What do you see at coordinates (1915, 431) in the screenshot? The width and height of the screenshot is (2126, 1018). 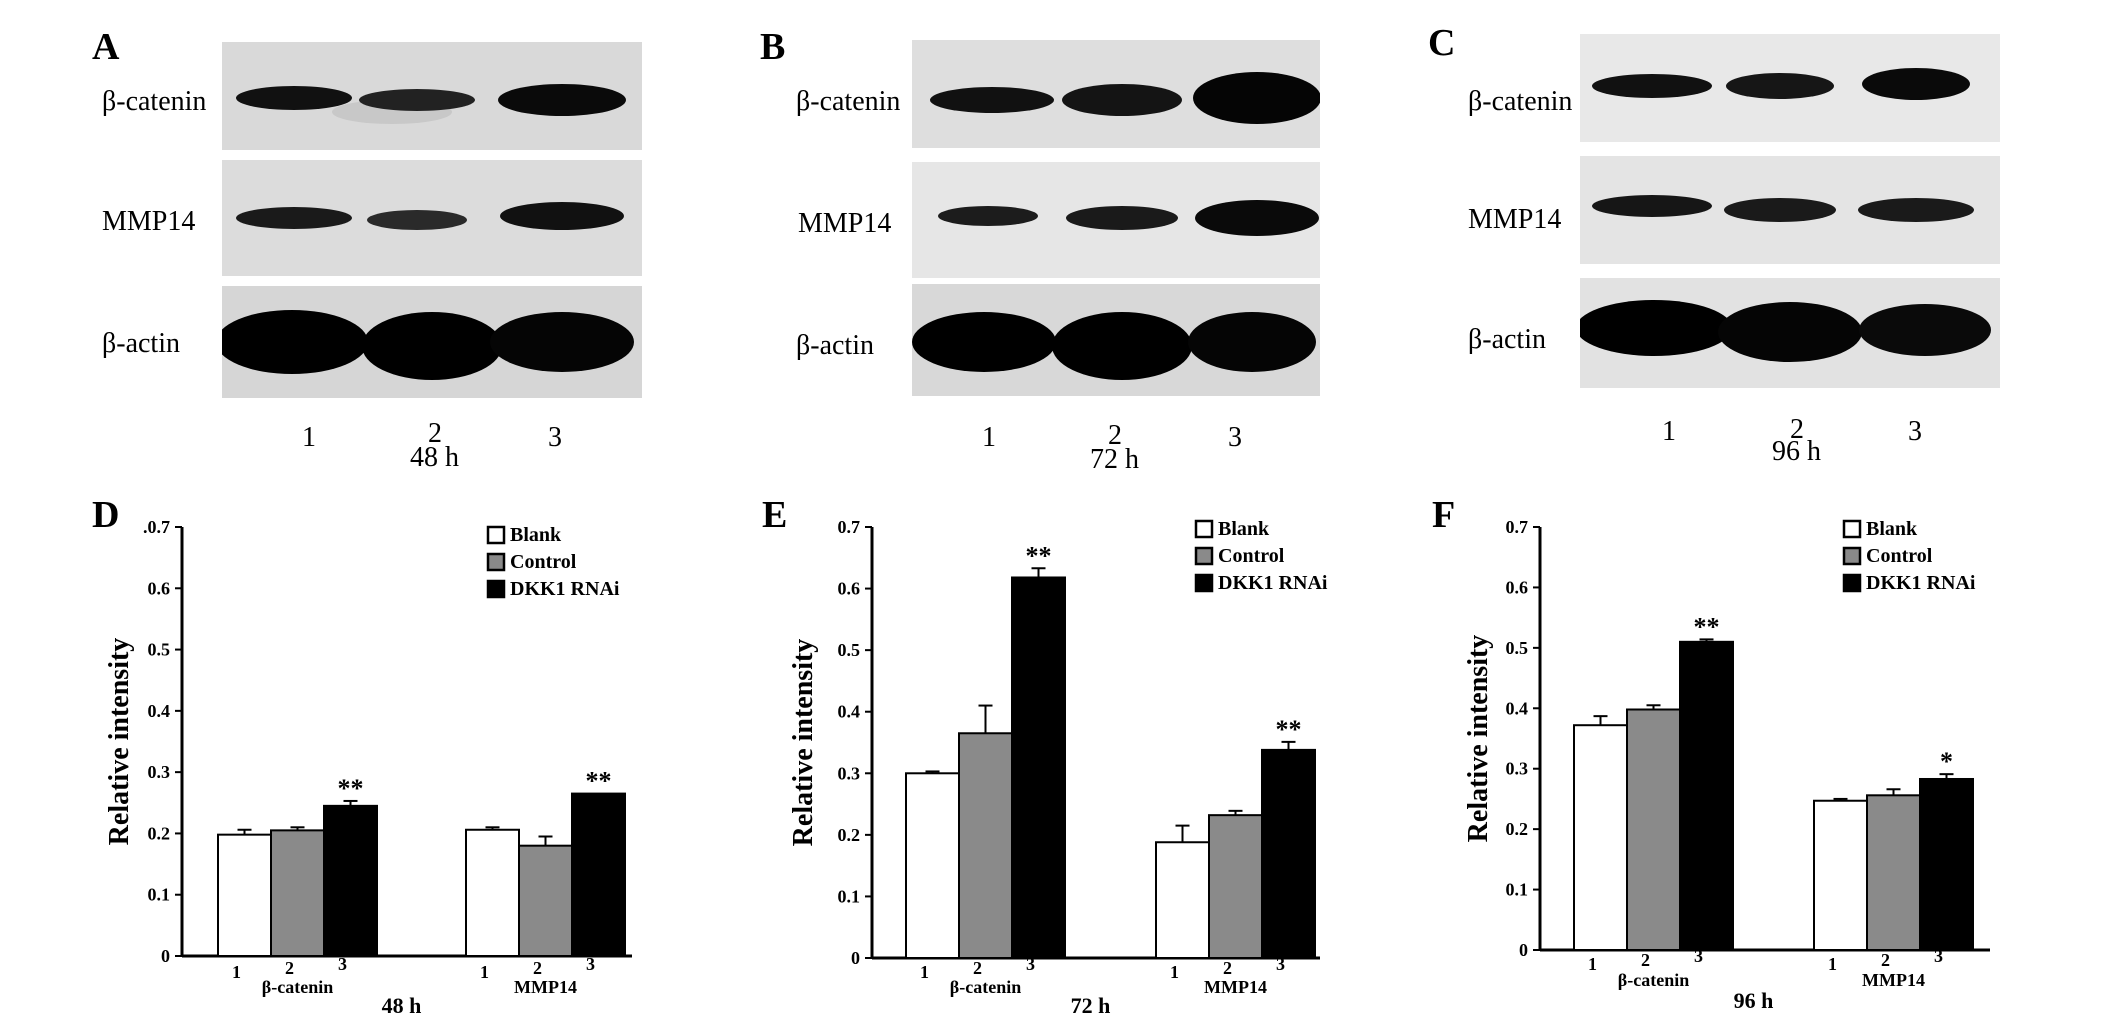 I see `blot-c-lane-3: 3` at bounding box center [1915, 431].